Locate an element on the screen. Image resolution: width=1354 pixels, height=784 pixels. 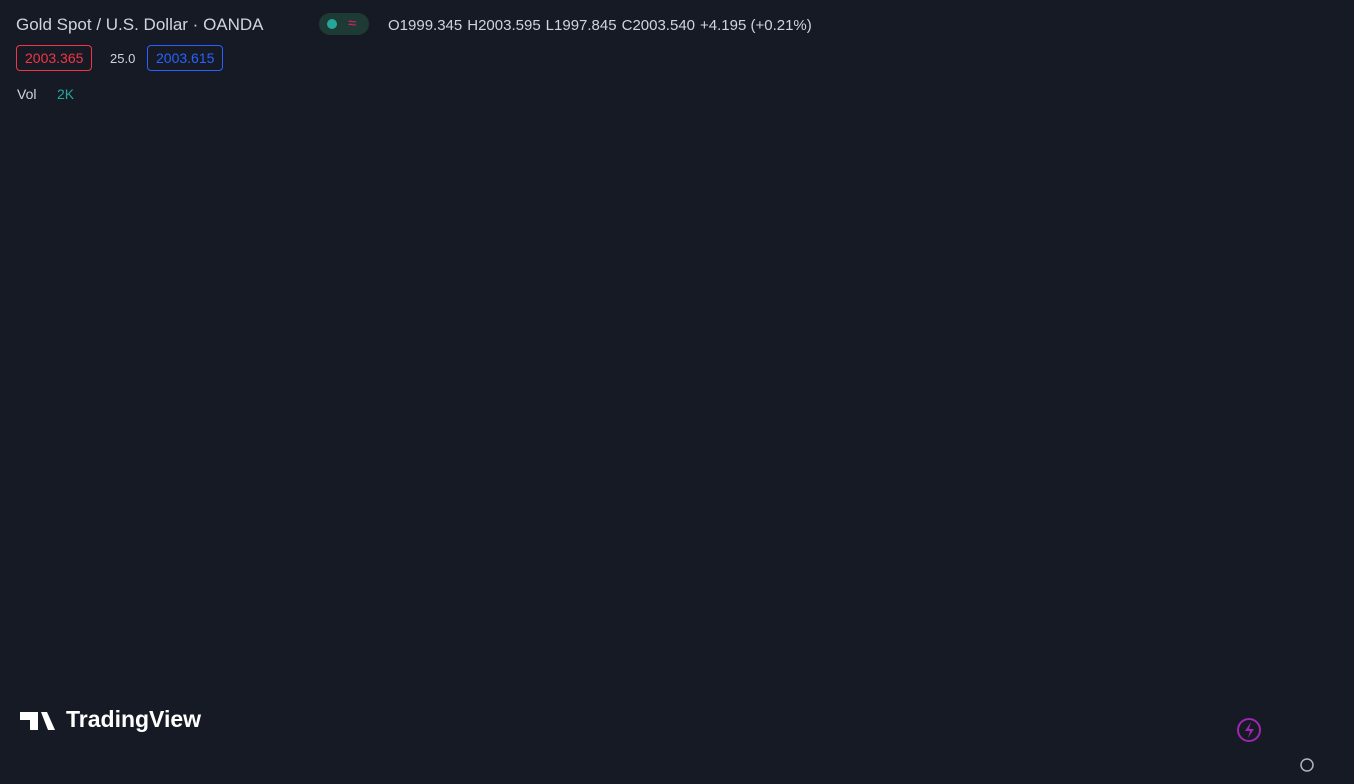
status-pill: ≈ is located at coordinates (344, 24).